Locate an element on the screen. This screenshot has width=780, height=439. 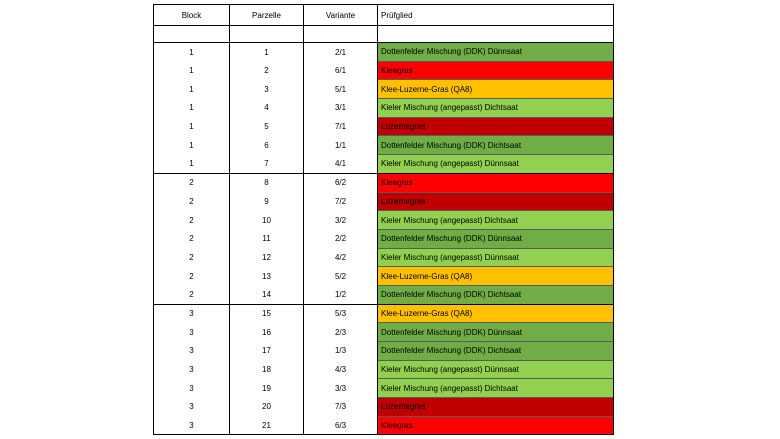
parzelle-cell: 11 is located at coordinates (266, 239).